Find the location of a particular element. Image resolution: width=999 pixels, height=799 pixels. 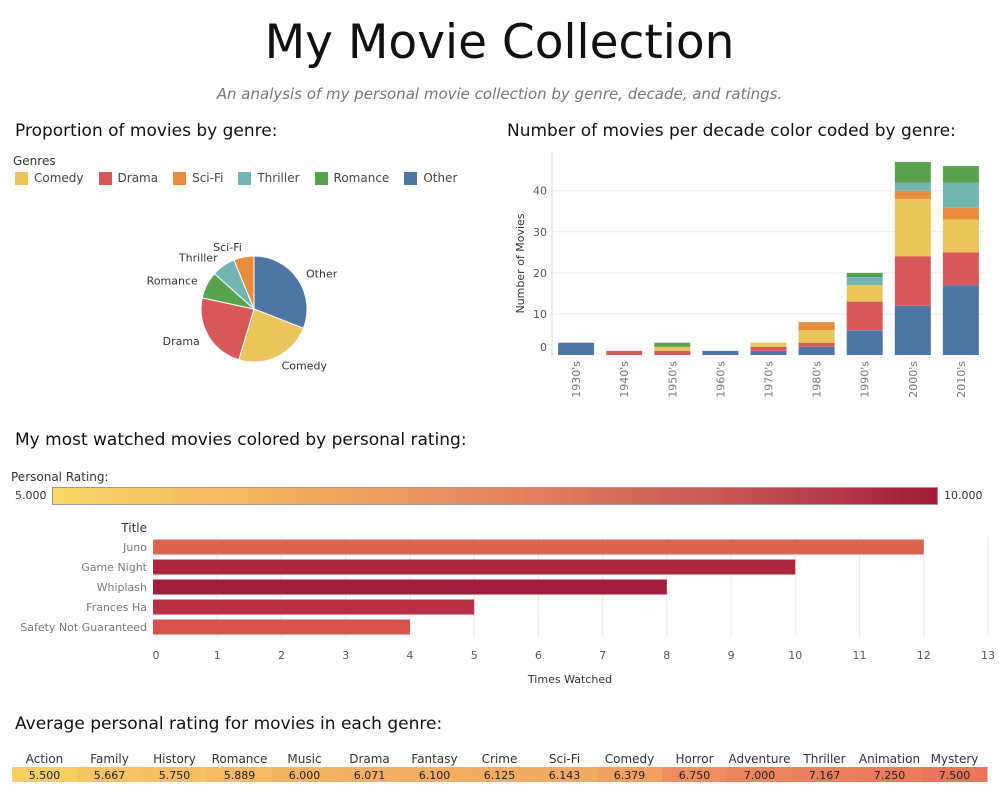

legend-item-thriller: Thriller is located at coordinates (269, 178).